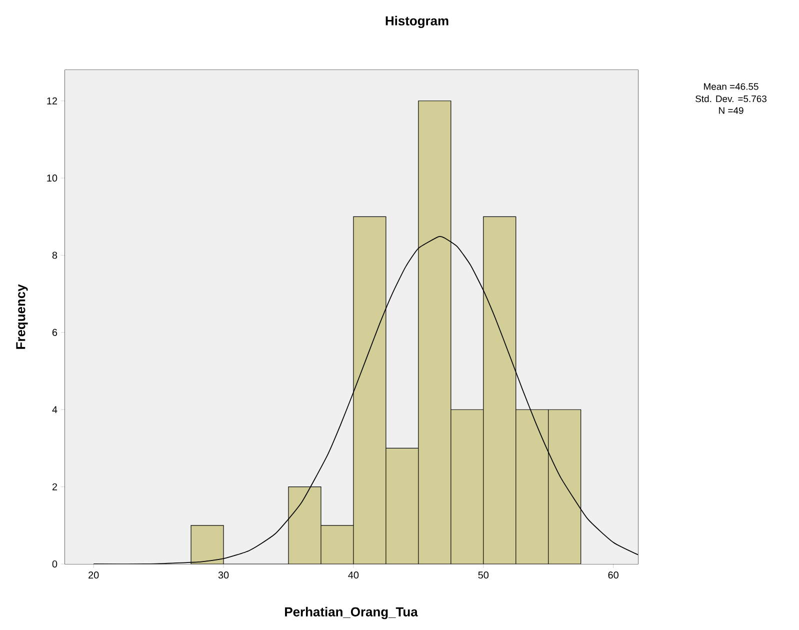 The image size is (799, 630). I want to click on x-tick-label: 50, so click(483, 575).